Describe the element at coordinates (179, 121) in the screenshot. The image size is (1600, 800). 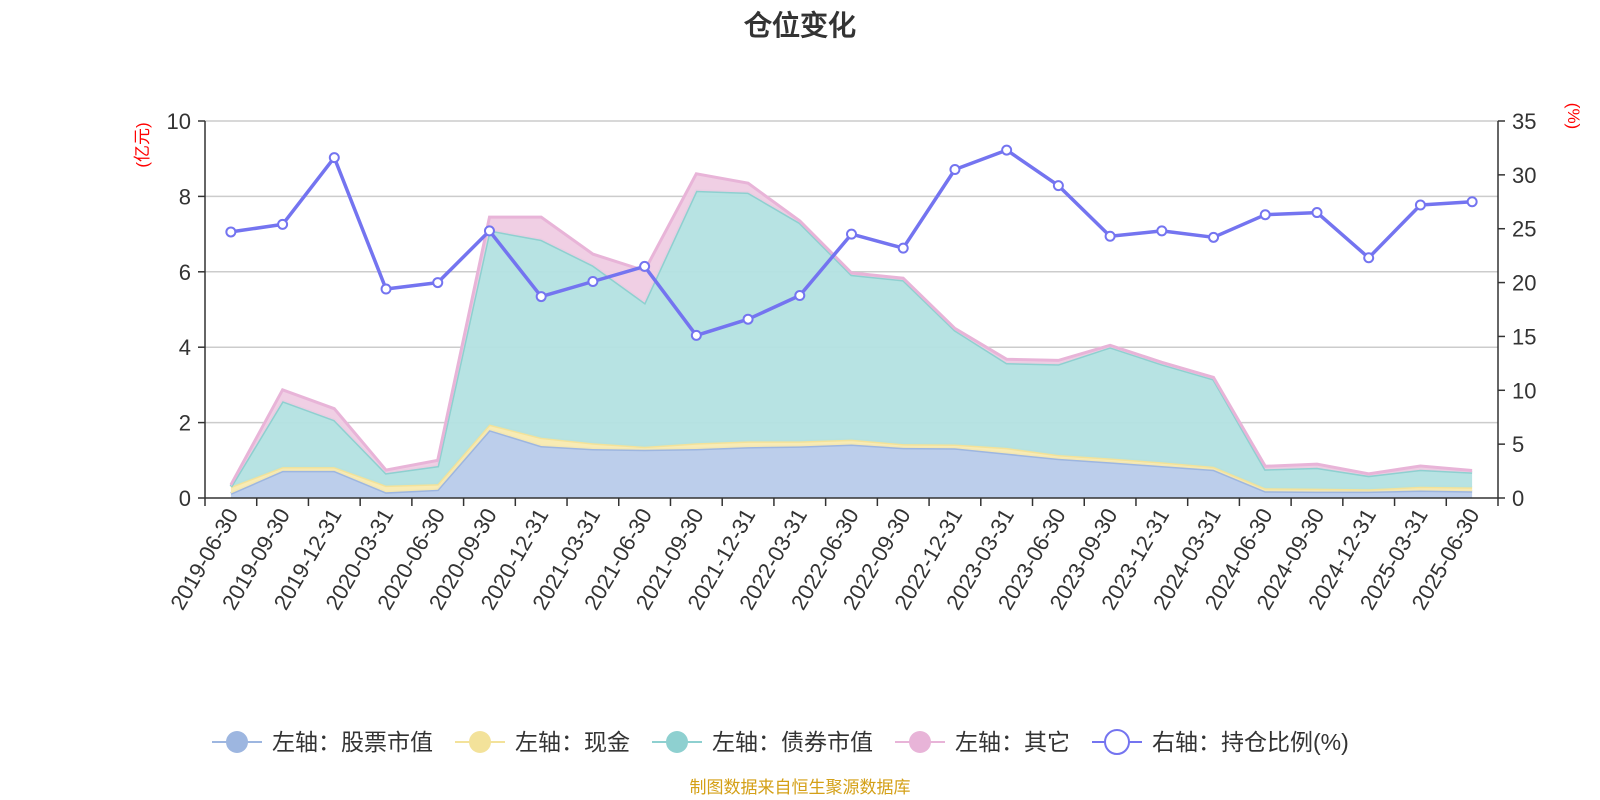
I see `left-tick-label: 10` at that location.